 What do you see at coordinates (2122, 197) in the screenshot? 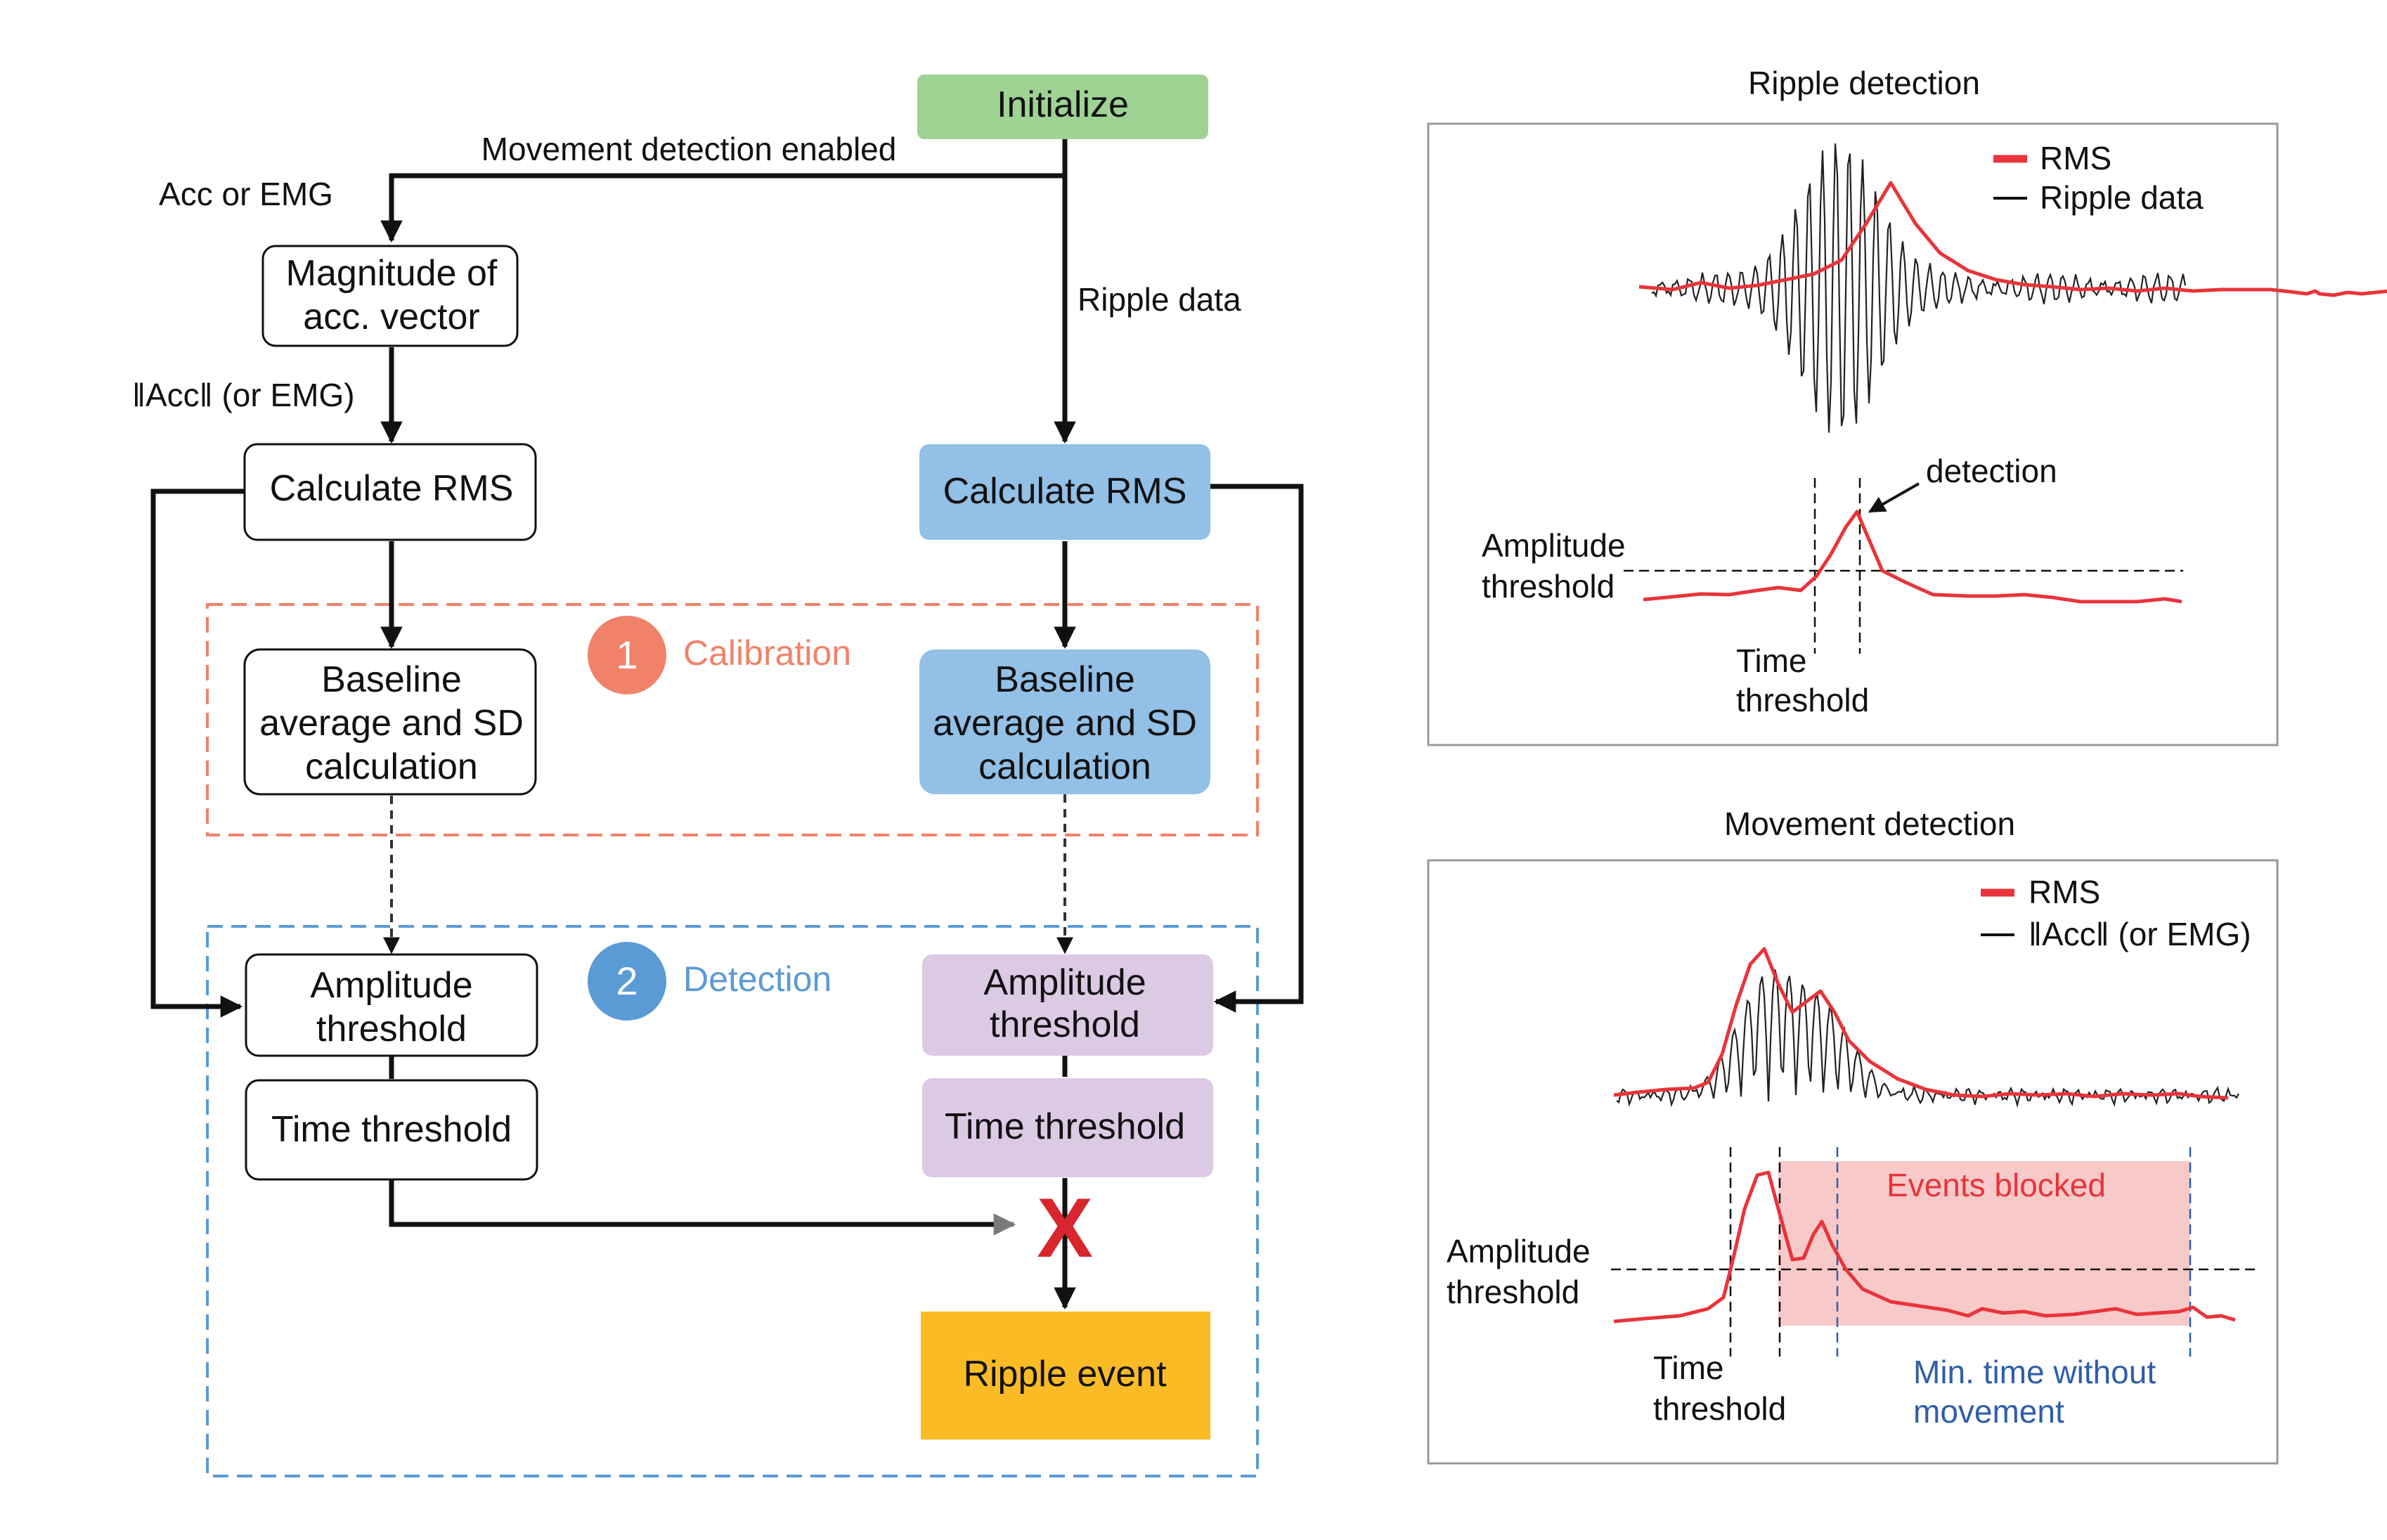
I see `ripple-legend-data: Ripple data` at bounding box center [2122, 197].